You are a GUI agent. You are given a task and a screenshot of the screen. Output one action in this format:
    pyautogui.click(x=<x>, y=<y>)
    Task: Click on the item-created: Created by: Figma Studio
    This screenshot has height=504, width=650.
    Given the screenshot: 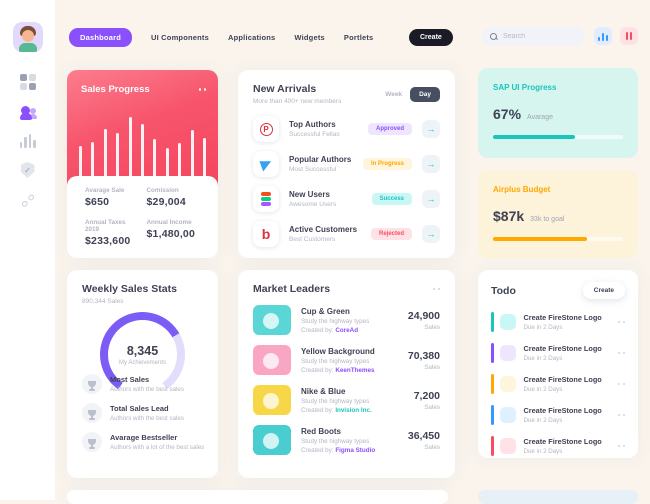 What is the action you would take?
    pyautogui.click(x=338, y=450)
    